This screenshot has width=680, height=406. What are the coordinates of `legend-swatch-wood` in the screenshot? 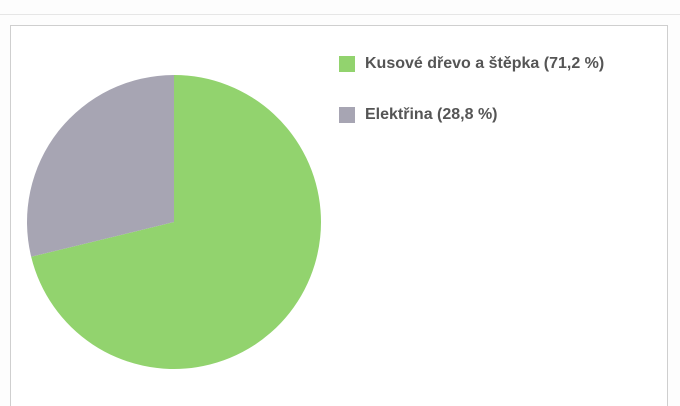 It's located at (347, 64).